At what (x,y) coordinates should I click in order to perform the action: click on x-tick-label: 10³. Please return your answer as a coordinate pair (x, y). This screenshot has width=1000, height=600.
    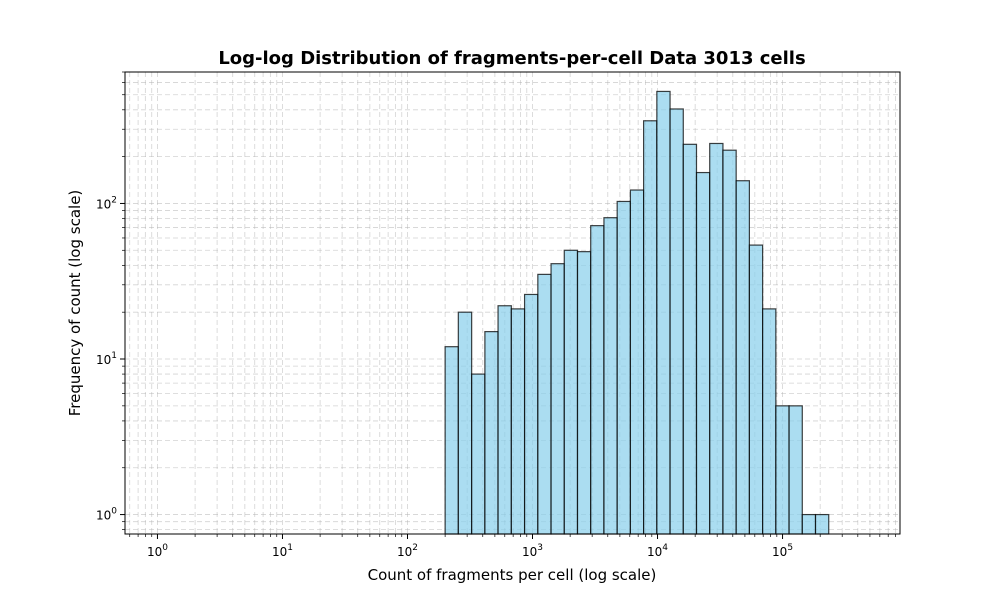
    Looking at the image, I should click on (532, 551).